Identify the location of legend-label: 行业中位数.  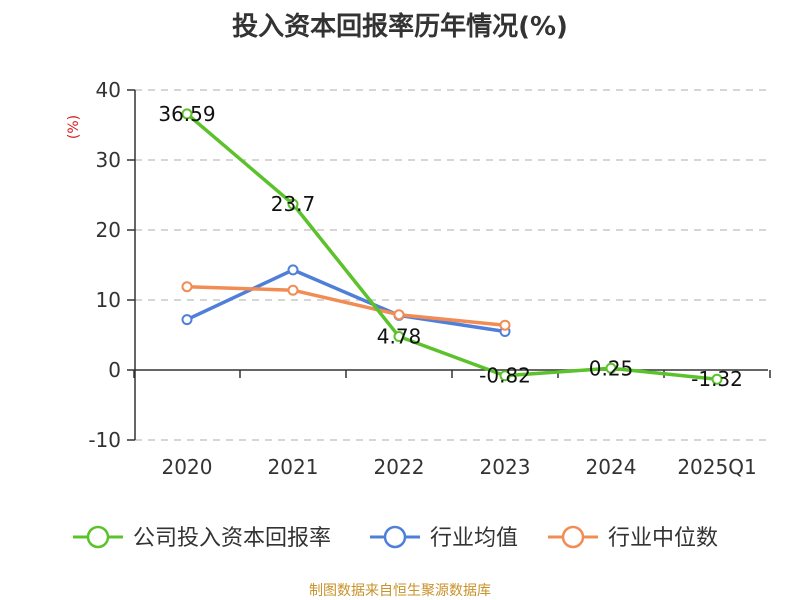
(663, 538).